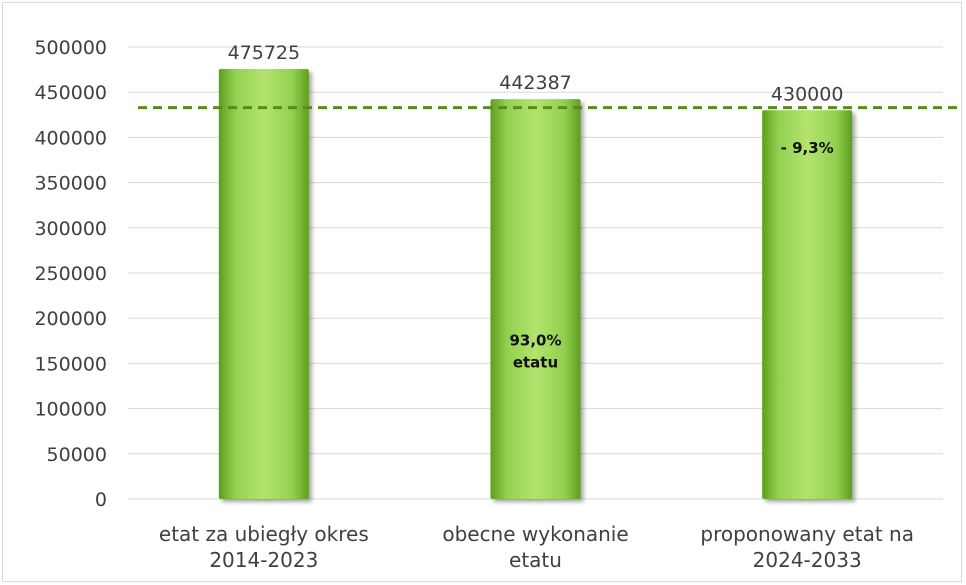 This screenshot has height=585, width=966. I want to click on y-tick-label: 100000, so click(70, 410).